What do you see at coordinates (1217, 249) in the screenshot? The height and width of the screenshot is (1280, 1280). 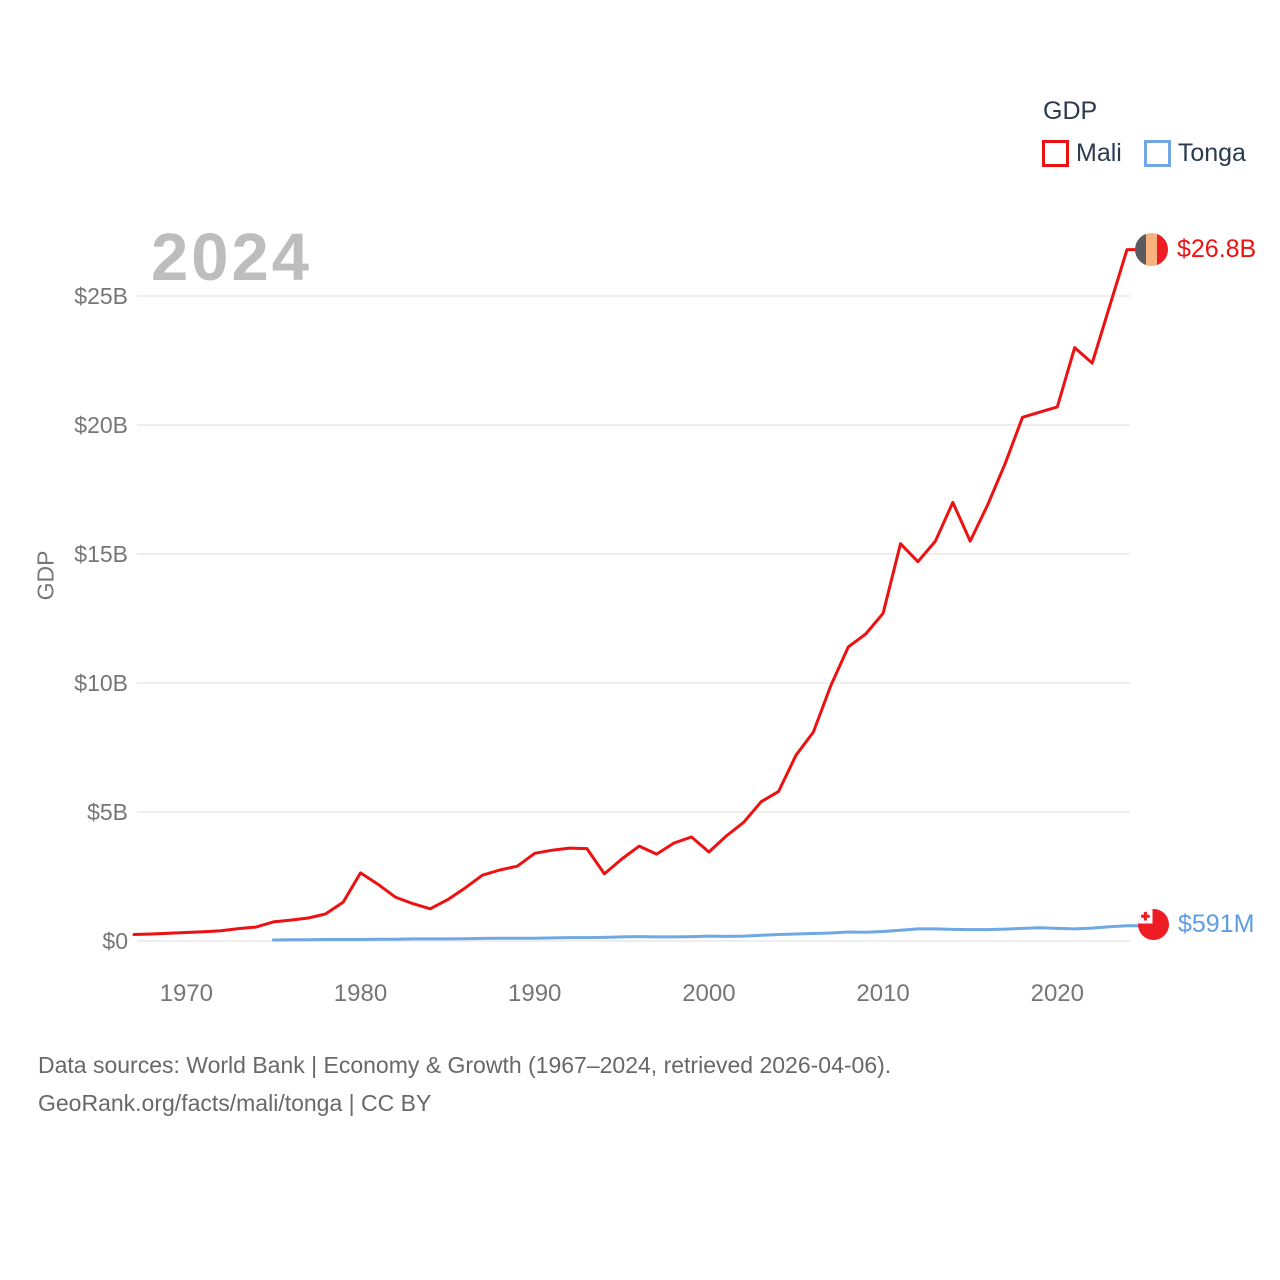 I see `mali-end-value: $26.8B` at bounding box center [1217, 249].